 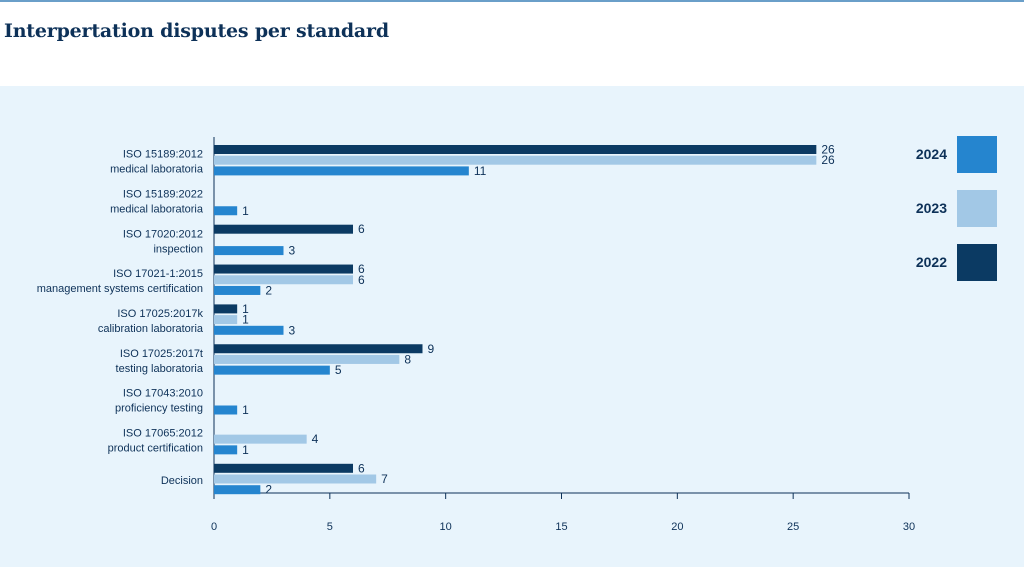 I want to click on category-label: ISO 17043:2010, so click(x=163, y=394).